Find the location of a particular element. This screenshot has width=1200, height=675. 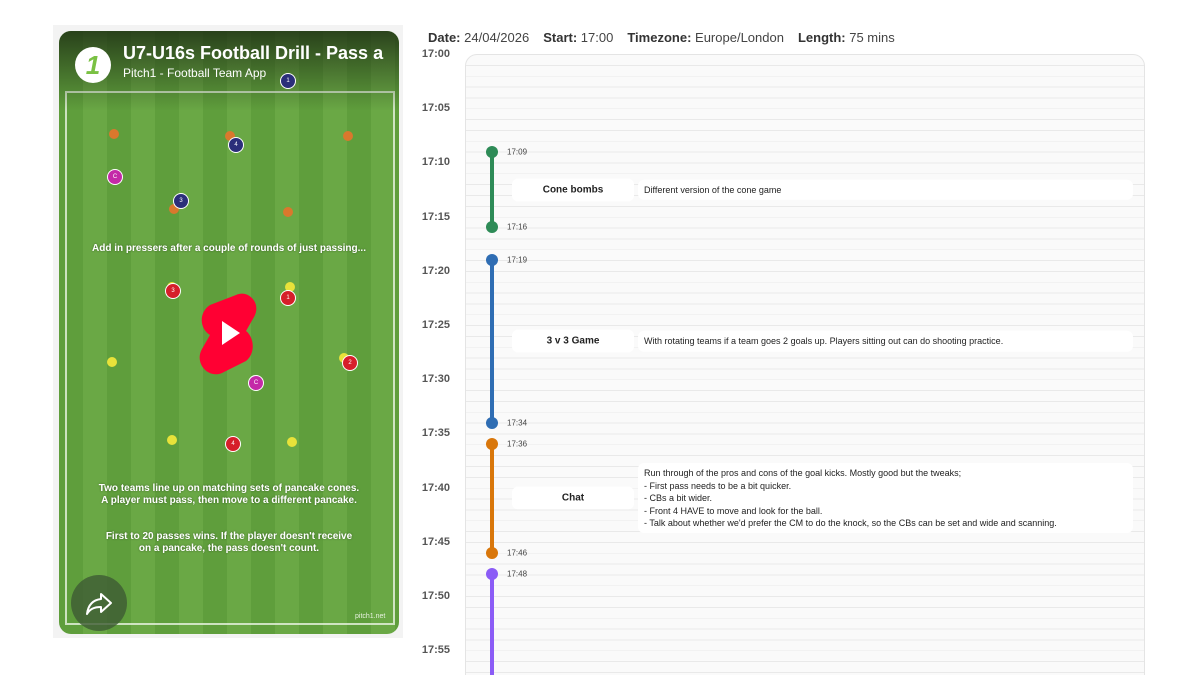

start-time: 17:09 is located at coordinates (517, 152).